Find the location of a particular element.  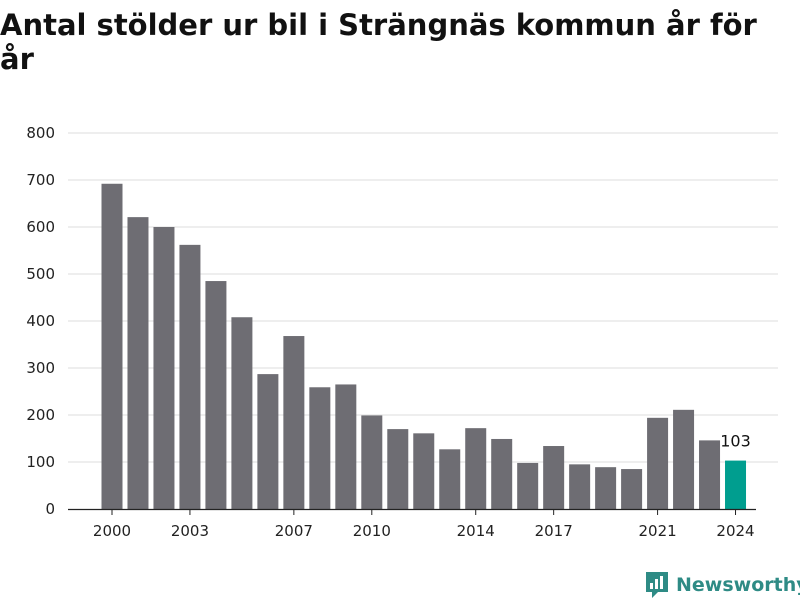

bar-2015 is located at coordinates (502, 473).